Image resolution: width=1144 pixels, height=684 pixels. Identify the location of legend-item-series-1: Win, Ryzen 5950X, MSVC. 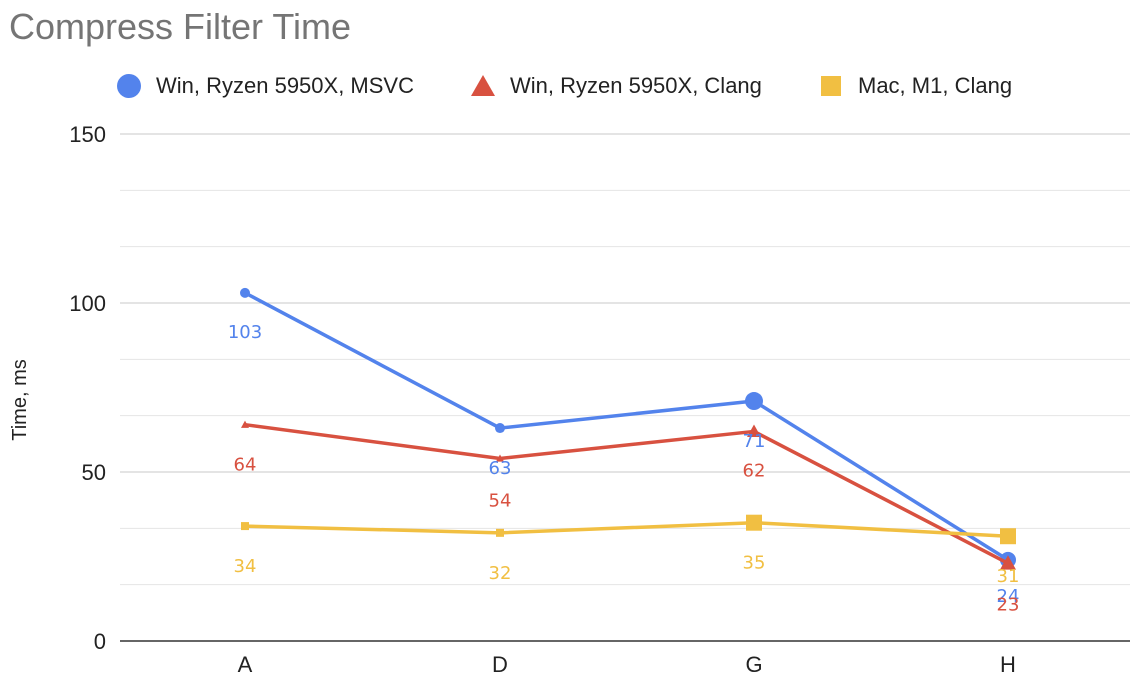
(265, 86).